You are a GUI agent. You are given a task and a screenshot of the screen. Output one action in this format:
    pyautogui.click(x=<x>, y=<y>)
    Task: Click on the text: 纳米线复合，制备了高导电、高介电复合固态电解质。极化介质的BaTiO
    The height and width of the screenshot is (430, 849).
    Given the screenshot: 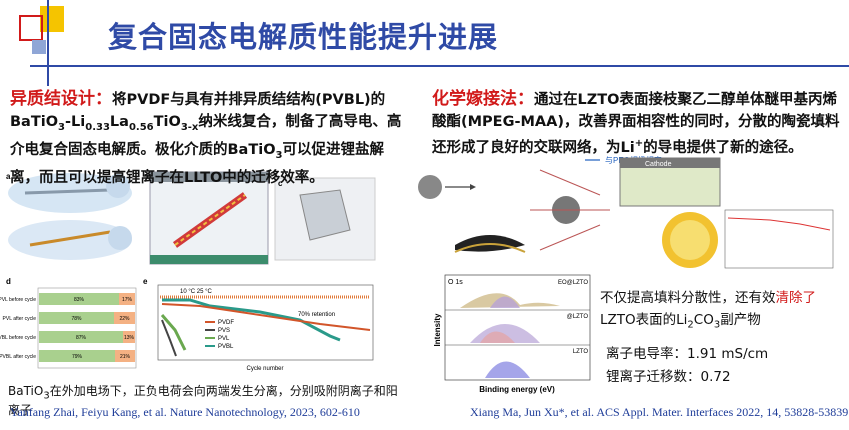 What is the action you would take?
    pyautogui.click(x=206, y=136)
    